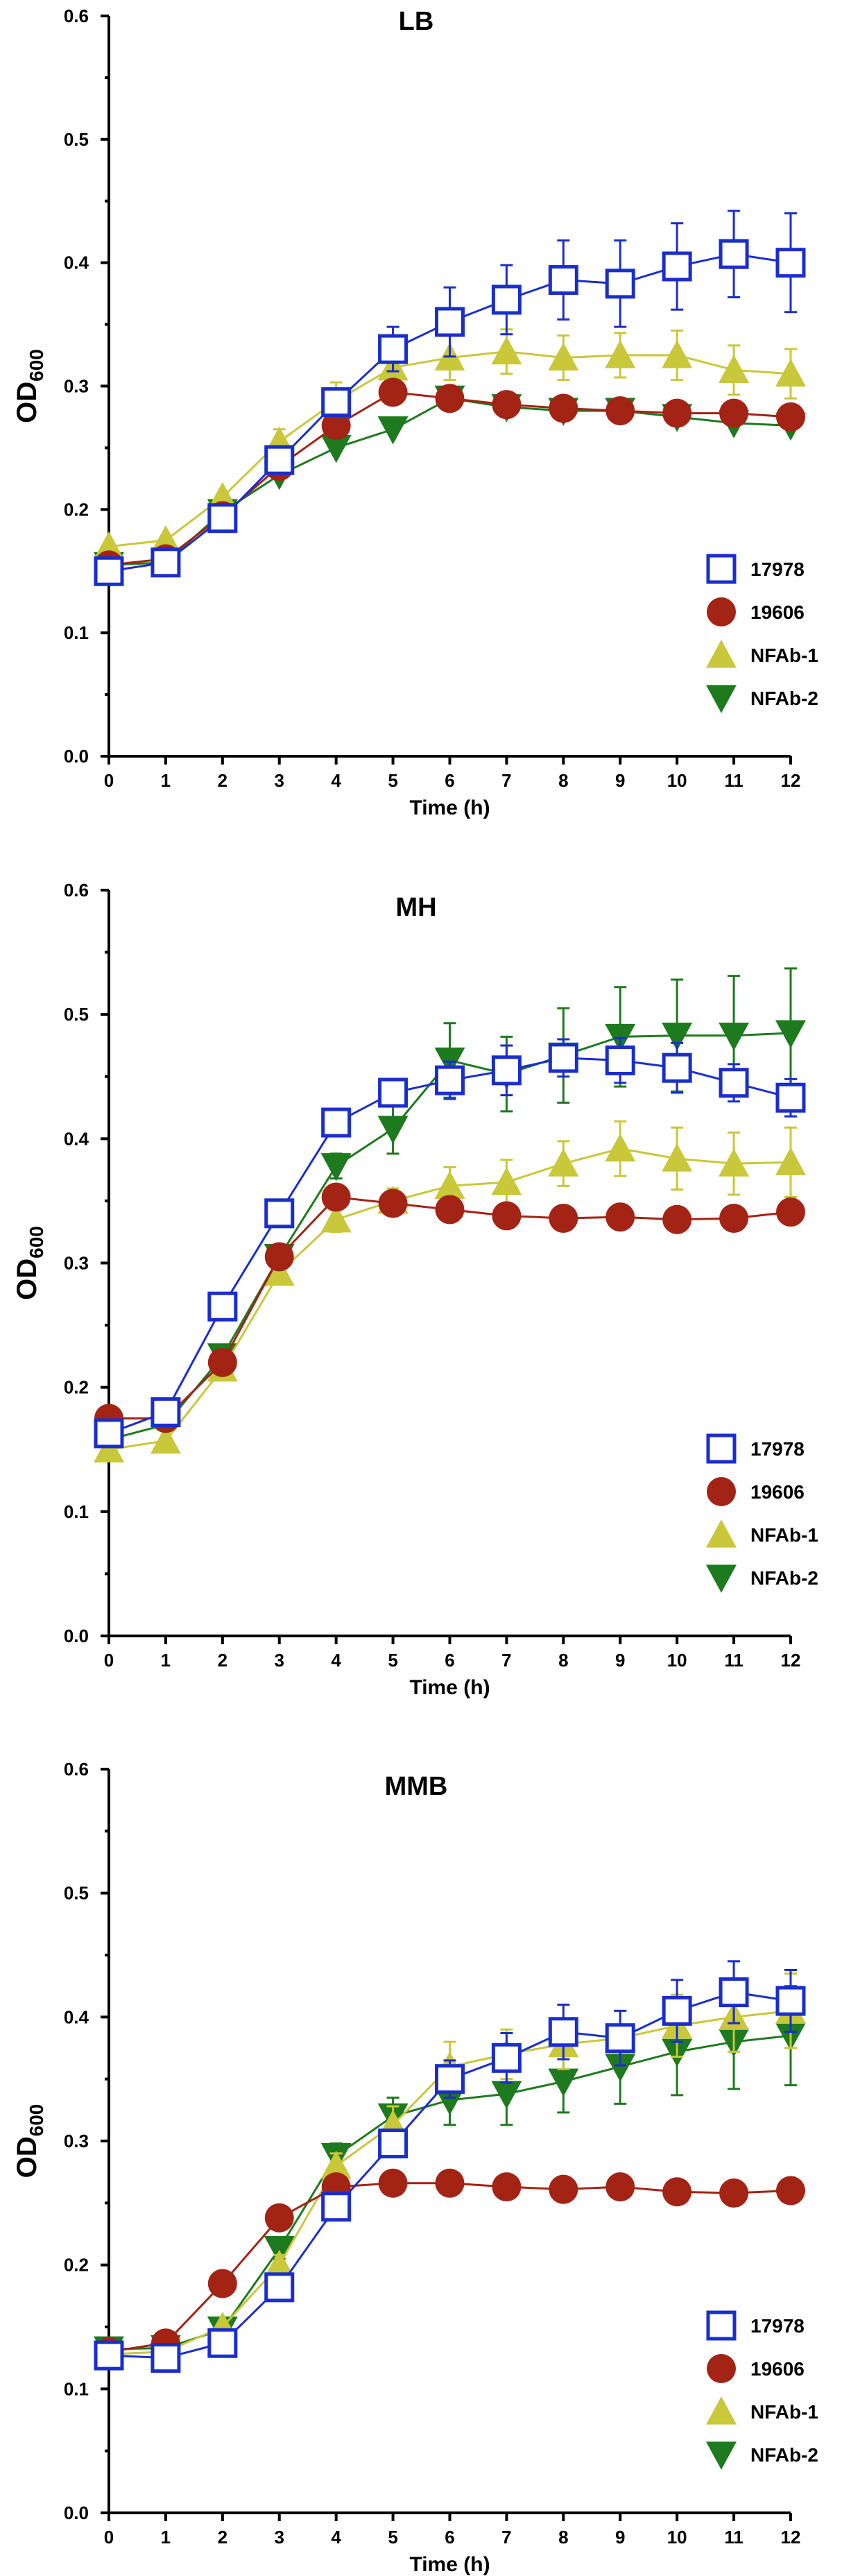  What do you see at coordinates (279, 1660) in the screenshot?
I see `x-tick-label: 3` at bounding box center [279, 1660].